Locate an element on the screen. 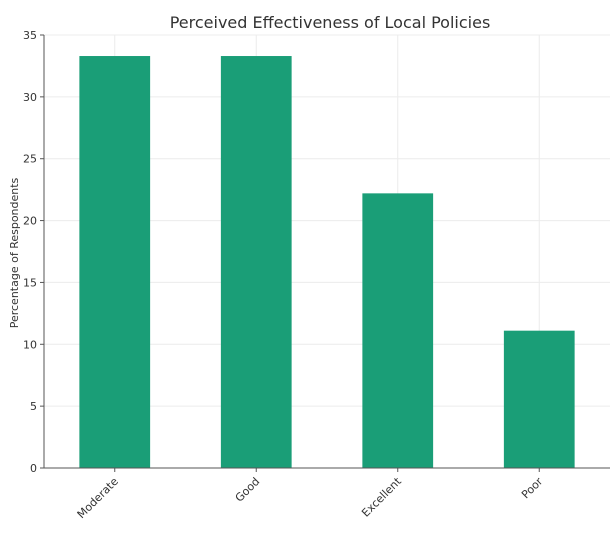  bar-excellent is located at coordinates (398, 330).